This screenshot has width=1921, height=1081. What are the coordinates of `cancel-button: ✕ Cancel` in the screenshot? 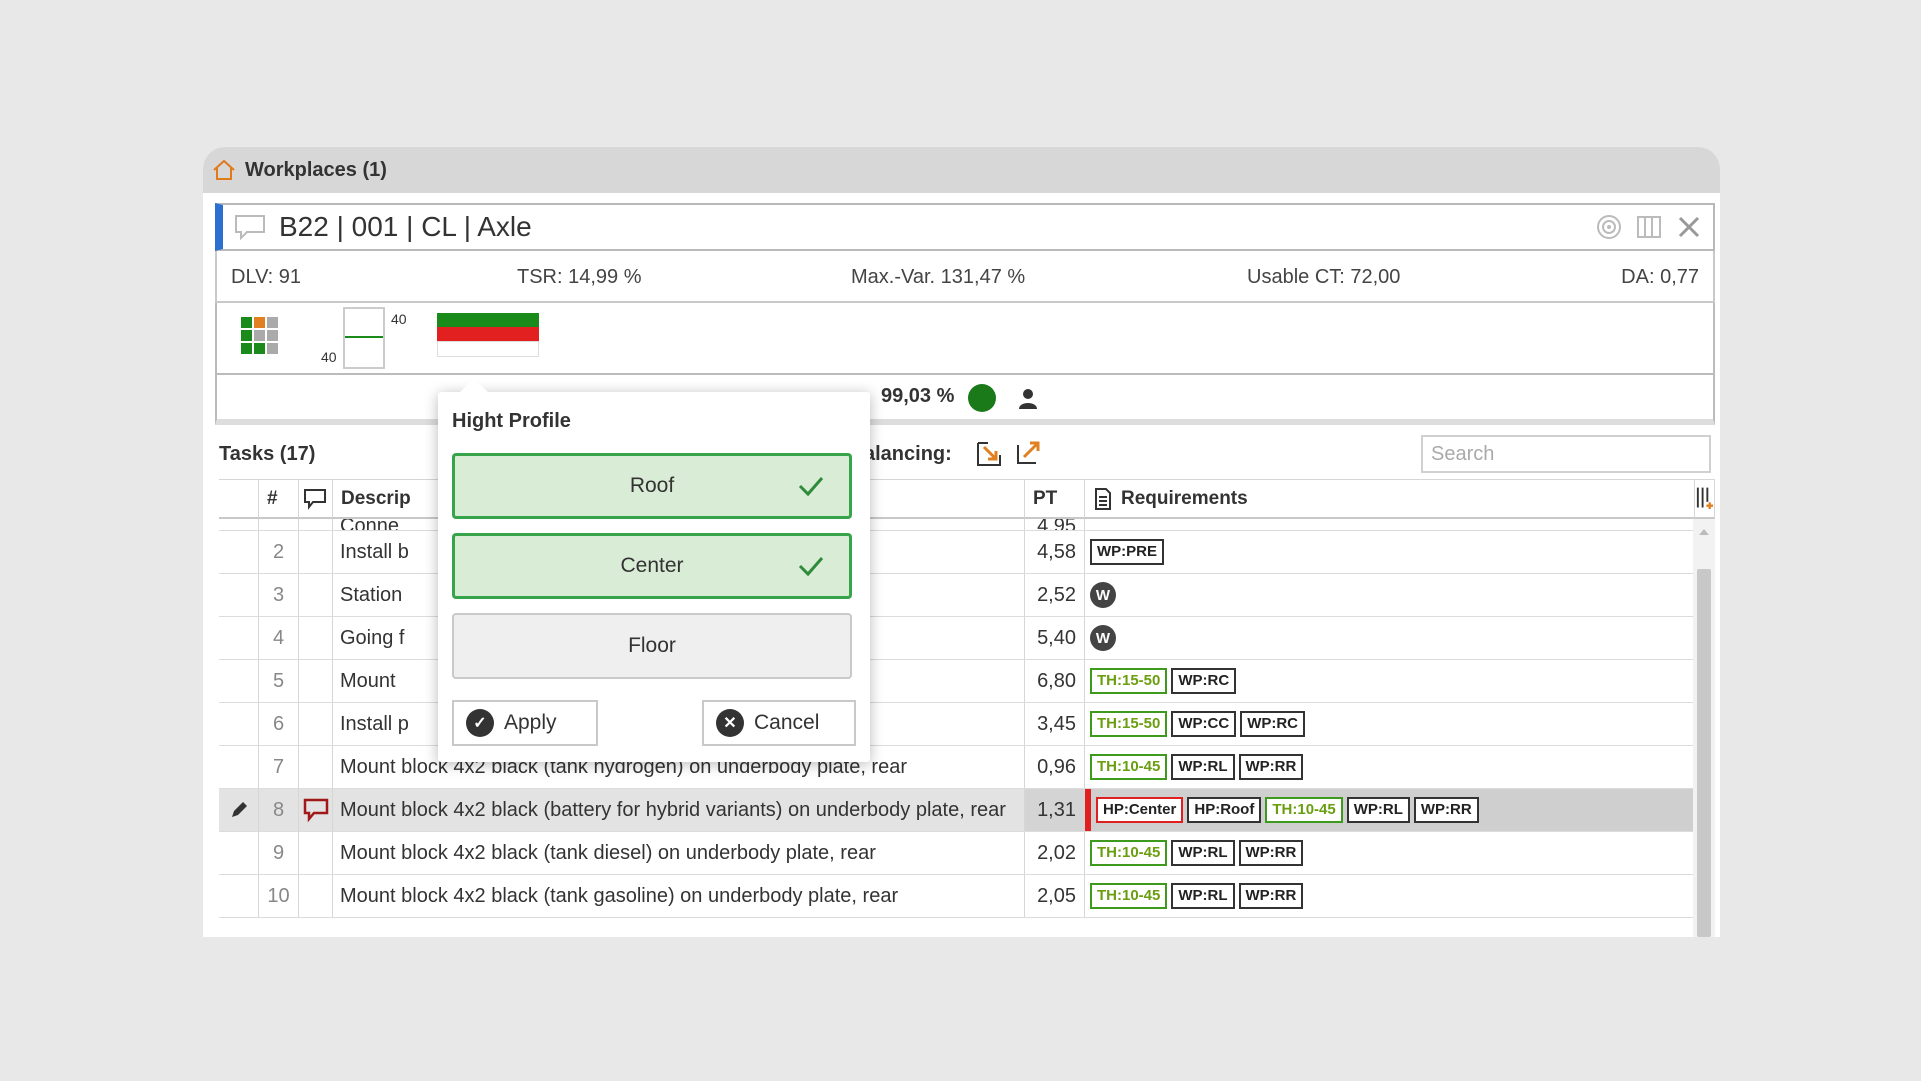 It's located at (779, 723).